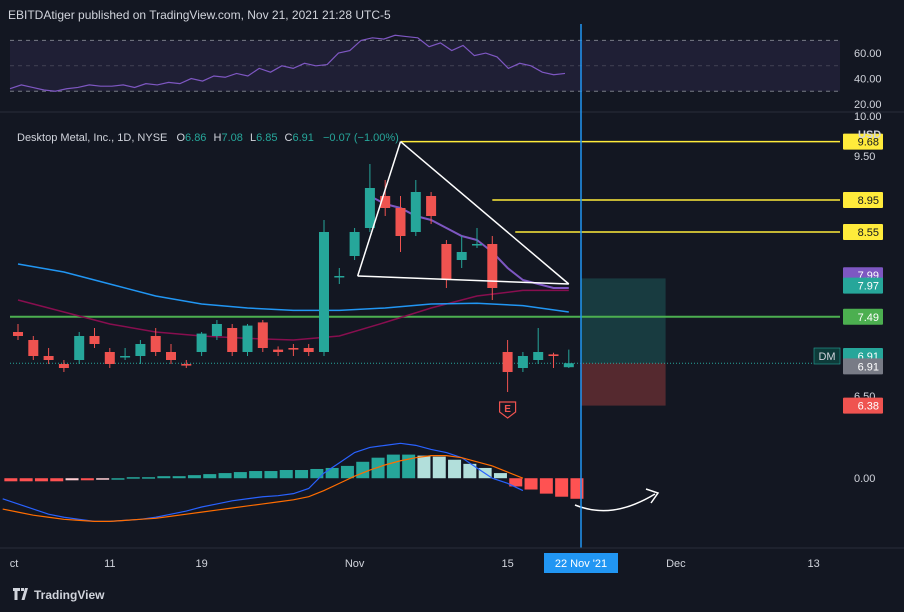  I want to click on rsi-tick-label: 20.00, so click(868, 105).